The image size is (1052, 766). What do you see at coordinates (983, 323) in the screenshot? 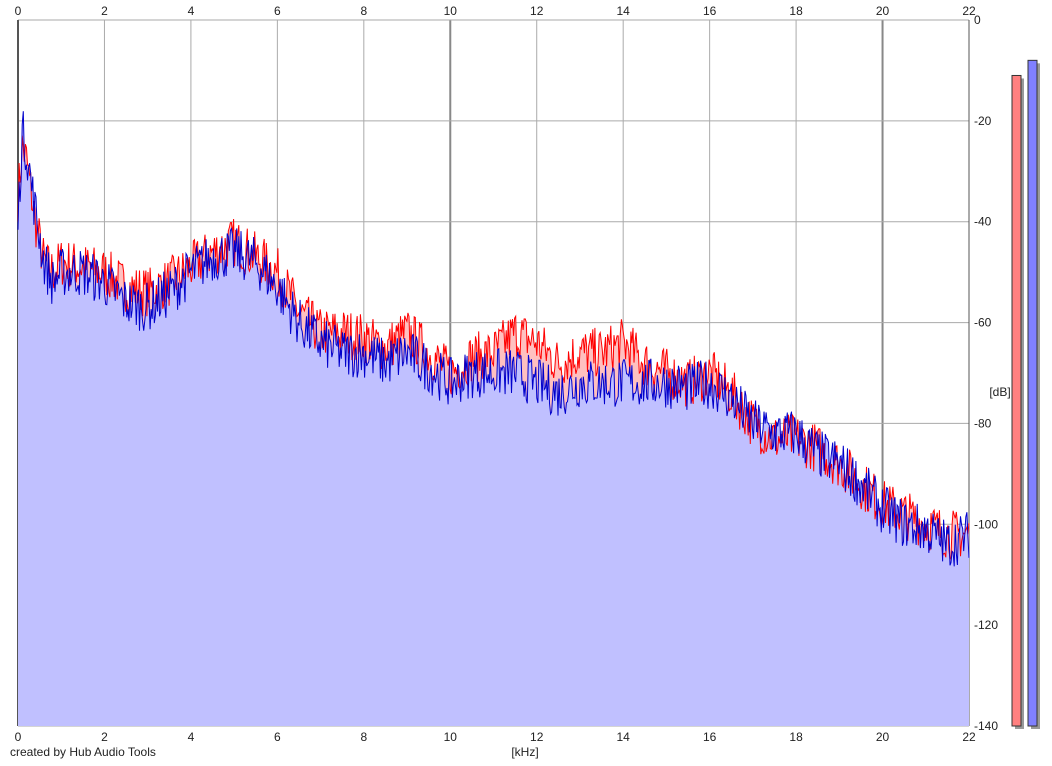
I see `y-tick-label: -60` at bounding box center [983, 323].